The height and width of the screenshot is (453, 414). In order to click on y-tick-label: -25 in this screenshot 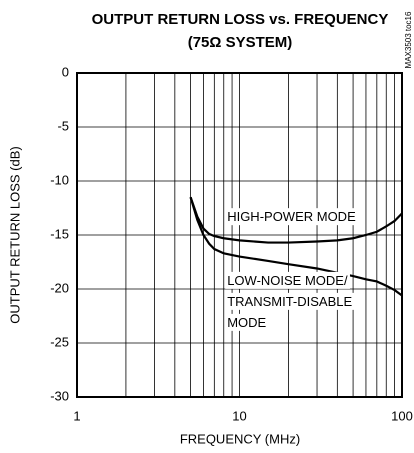, I will do `click(59, 341)`.